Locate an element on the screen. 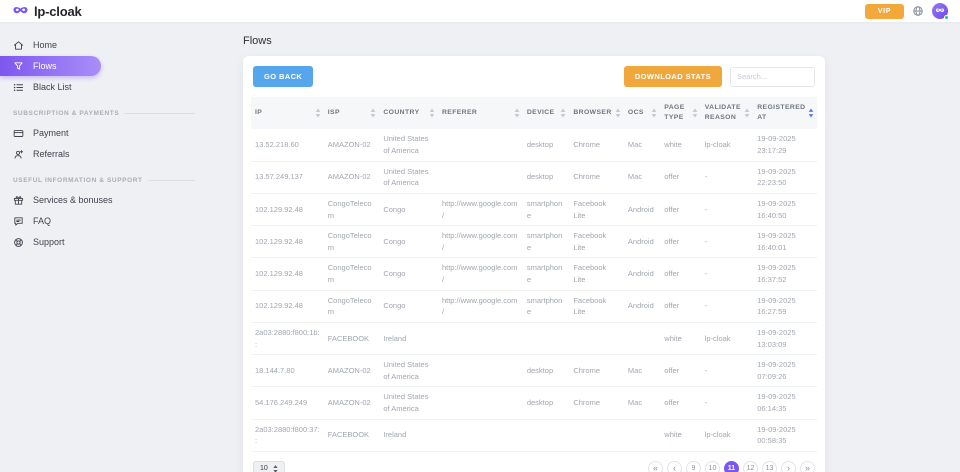 This screenshot has height=472, width=960. table-cell: 18.144.7.80 is located at coordinates (287, 371).